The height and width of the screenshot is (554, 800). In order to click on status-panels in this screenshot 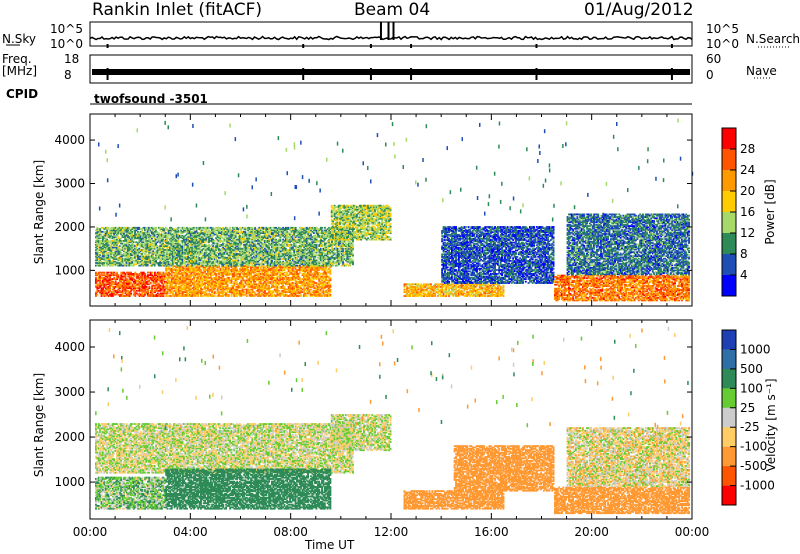, I will do `click(398, 63)`.